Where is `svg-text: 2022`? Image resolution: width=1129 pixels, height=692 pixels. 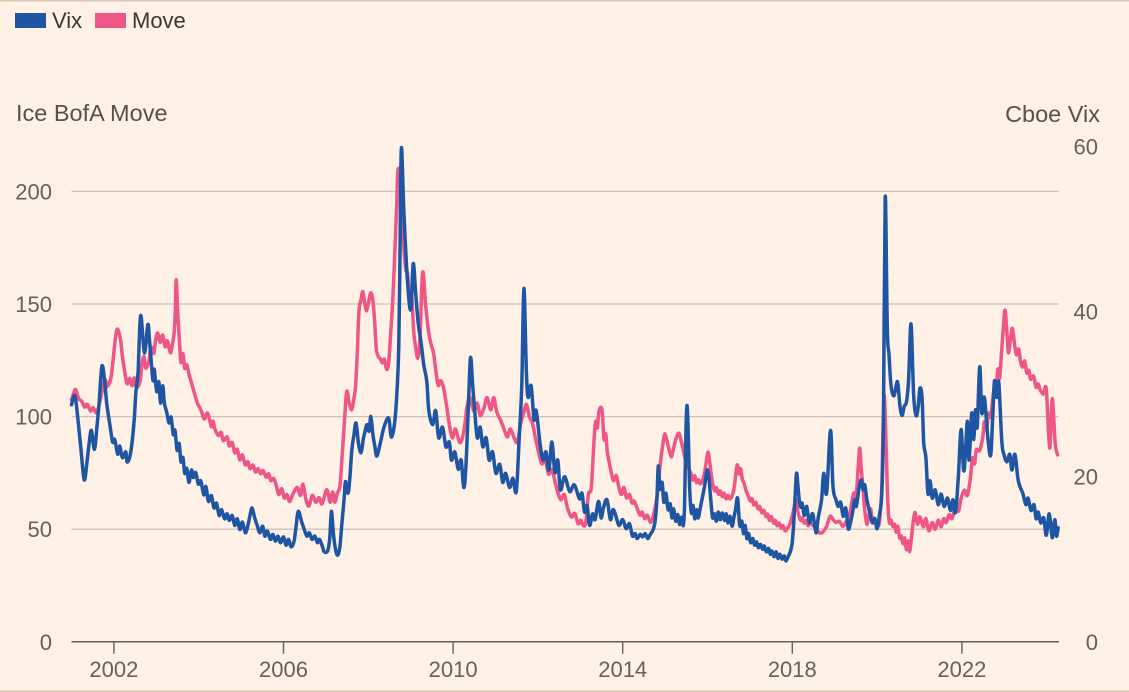
svg-text: 2022 is located at coordinates (961, 669).